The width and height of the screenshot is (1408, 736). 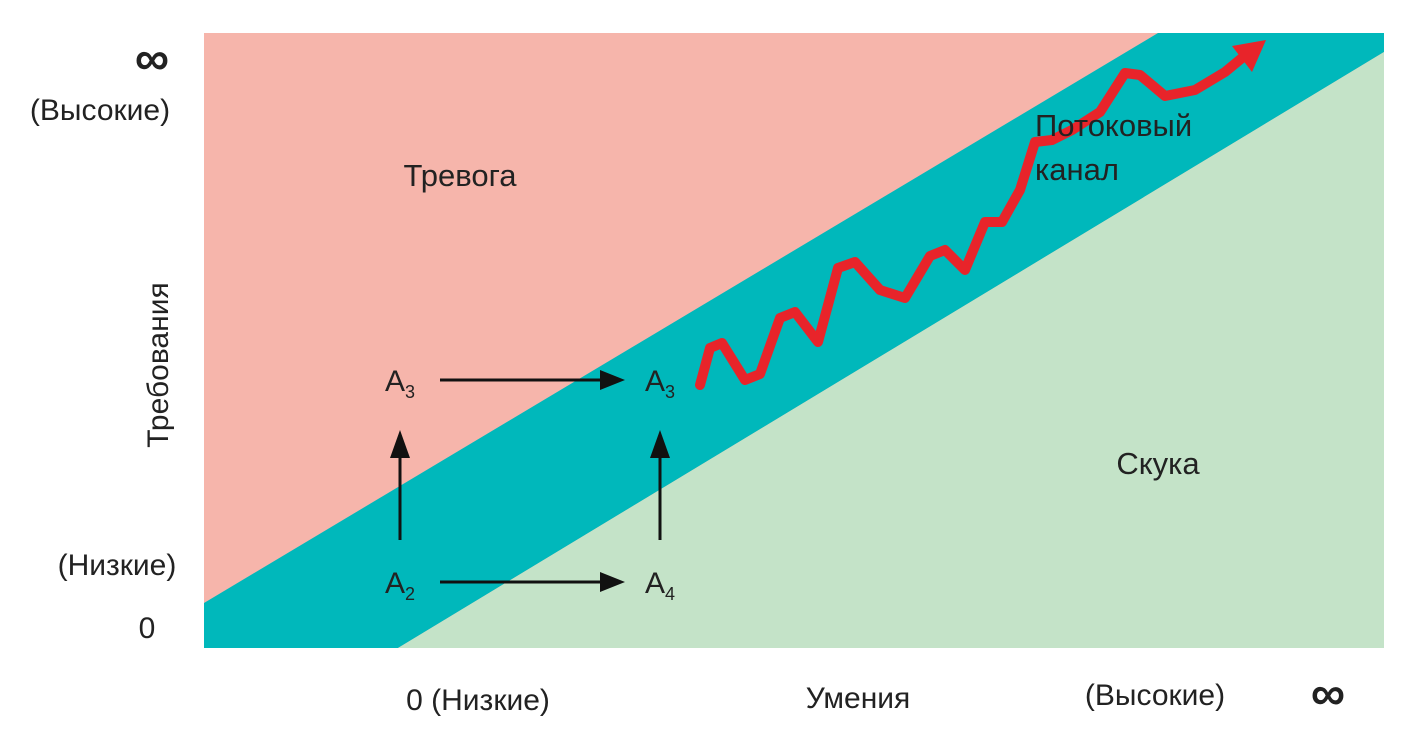 I want to click on node-sub: 4, so click(x=670, y=594).